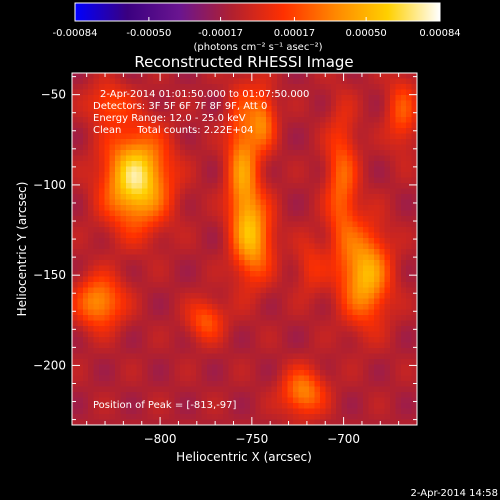  What do you see at coordinates (204, 94) in the screenshot?
I see `info-time-range: 2-Apr-2014 01:01:50.000 to 01:07:50.000` at bounding box center [204, 94].